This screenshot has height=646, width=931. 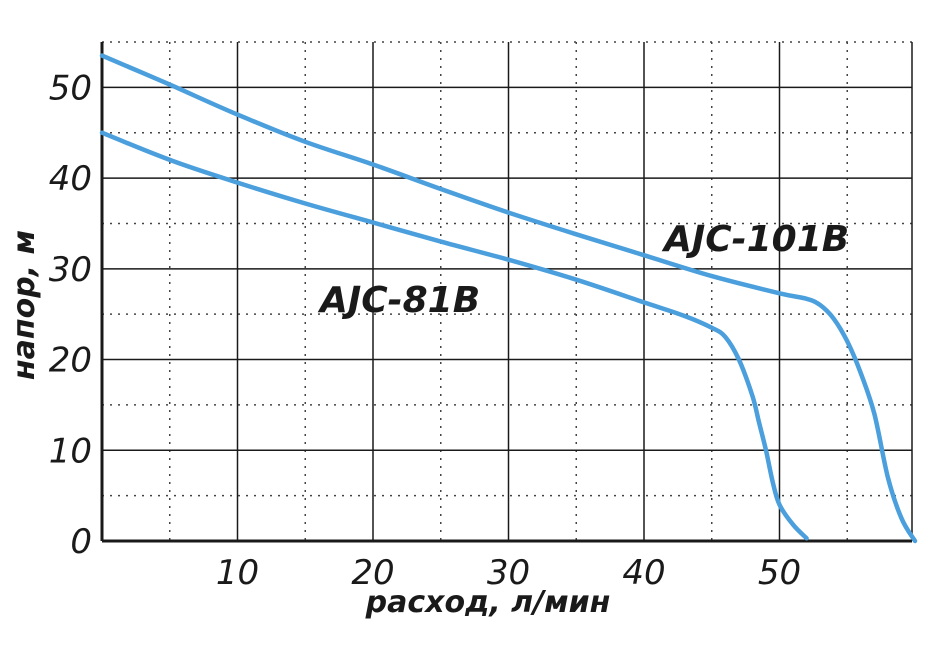 What do you see at coordinates (779, 573) in the screenshot?
I see `x-tick-50: 50` at bounding box center [779, 573].